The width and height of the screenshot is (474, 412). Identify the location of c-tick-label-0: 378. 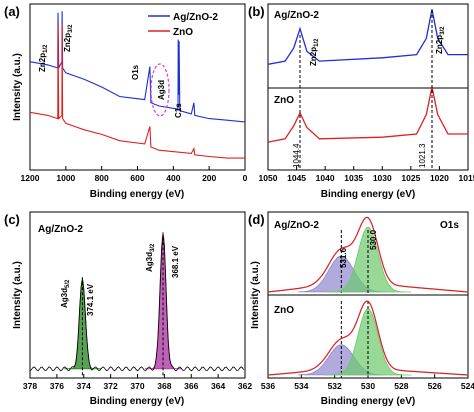
(30, 386).